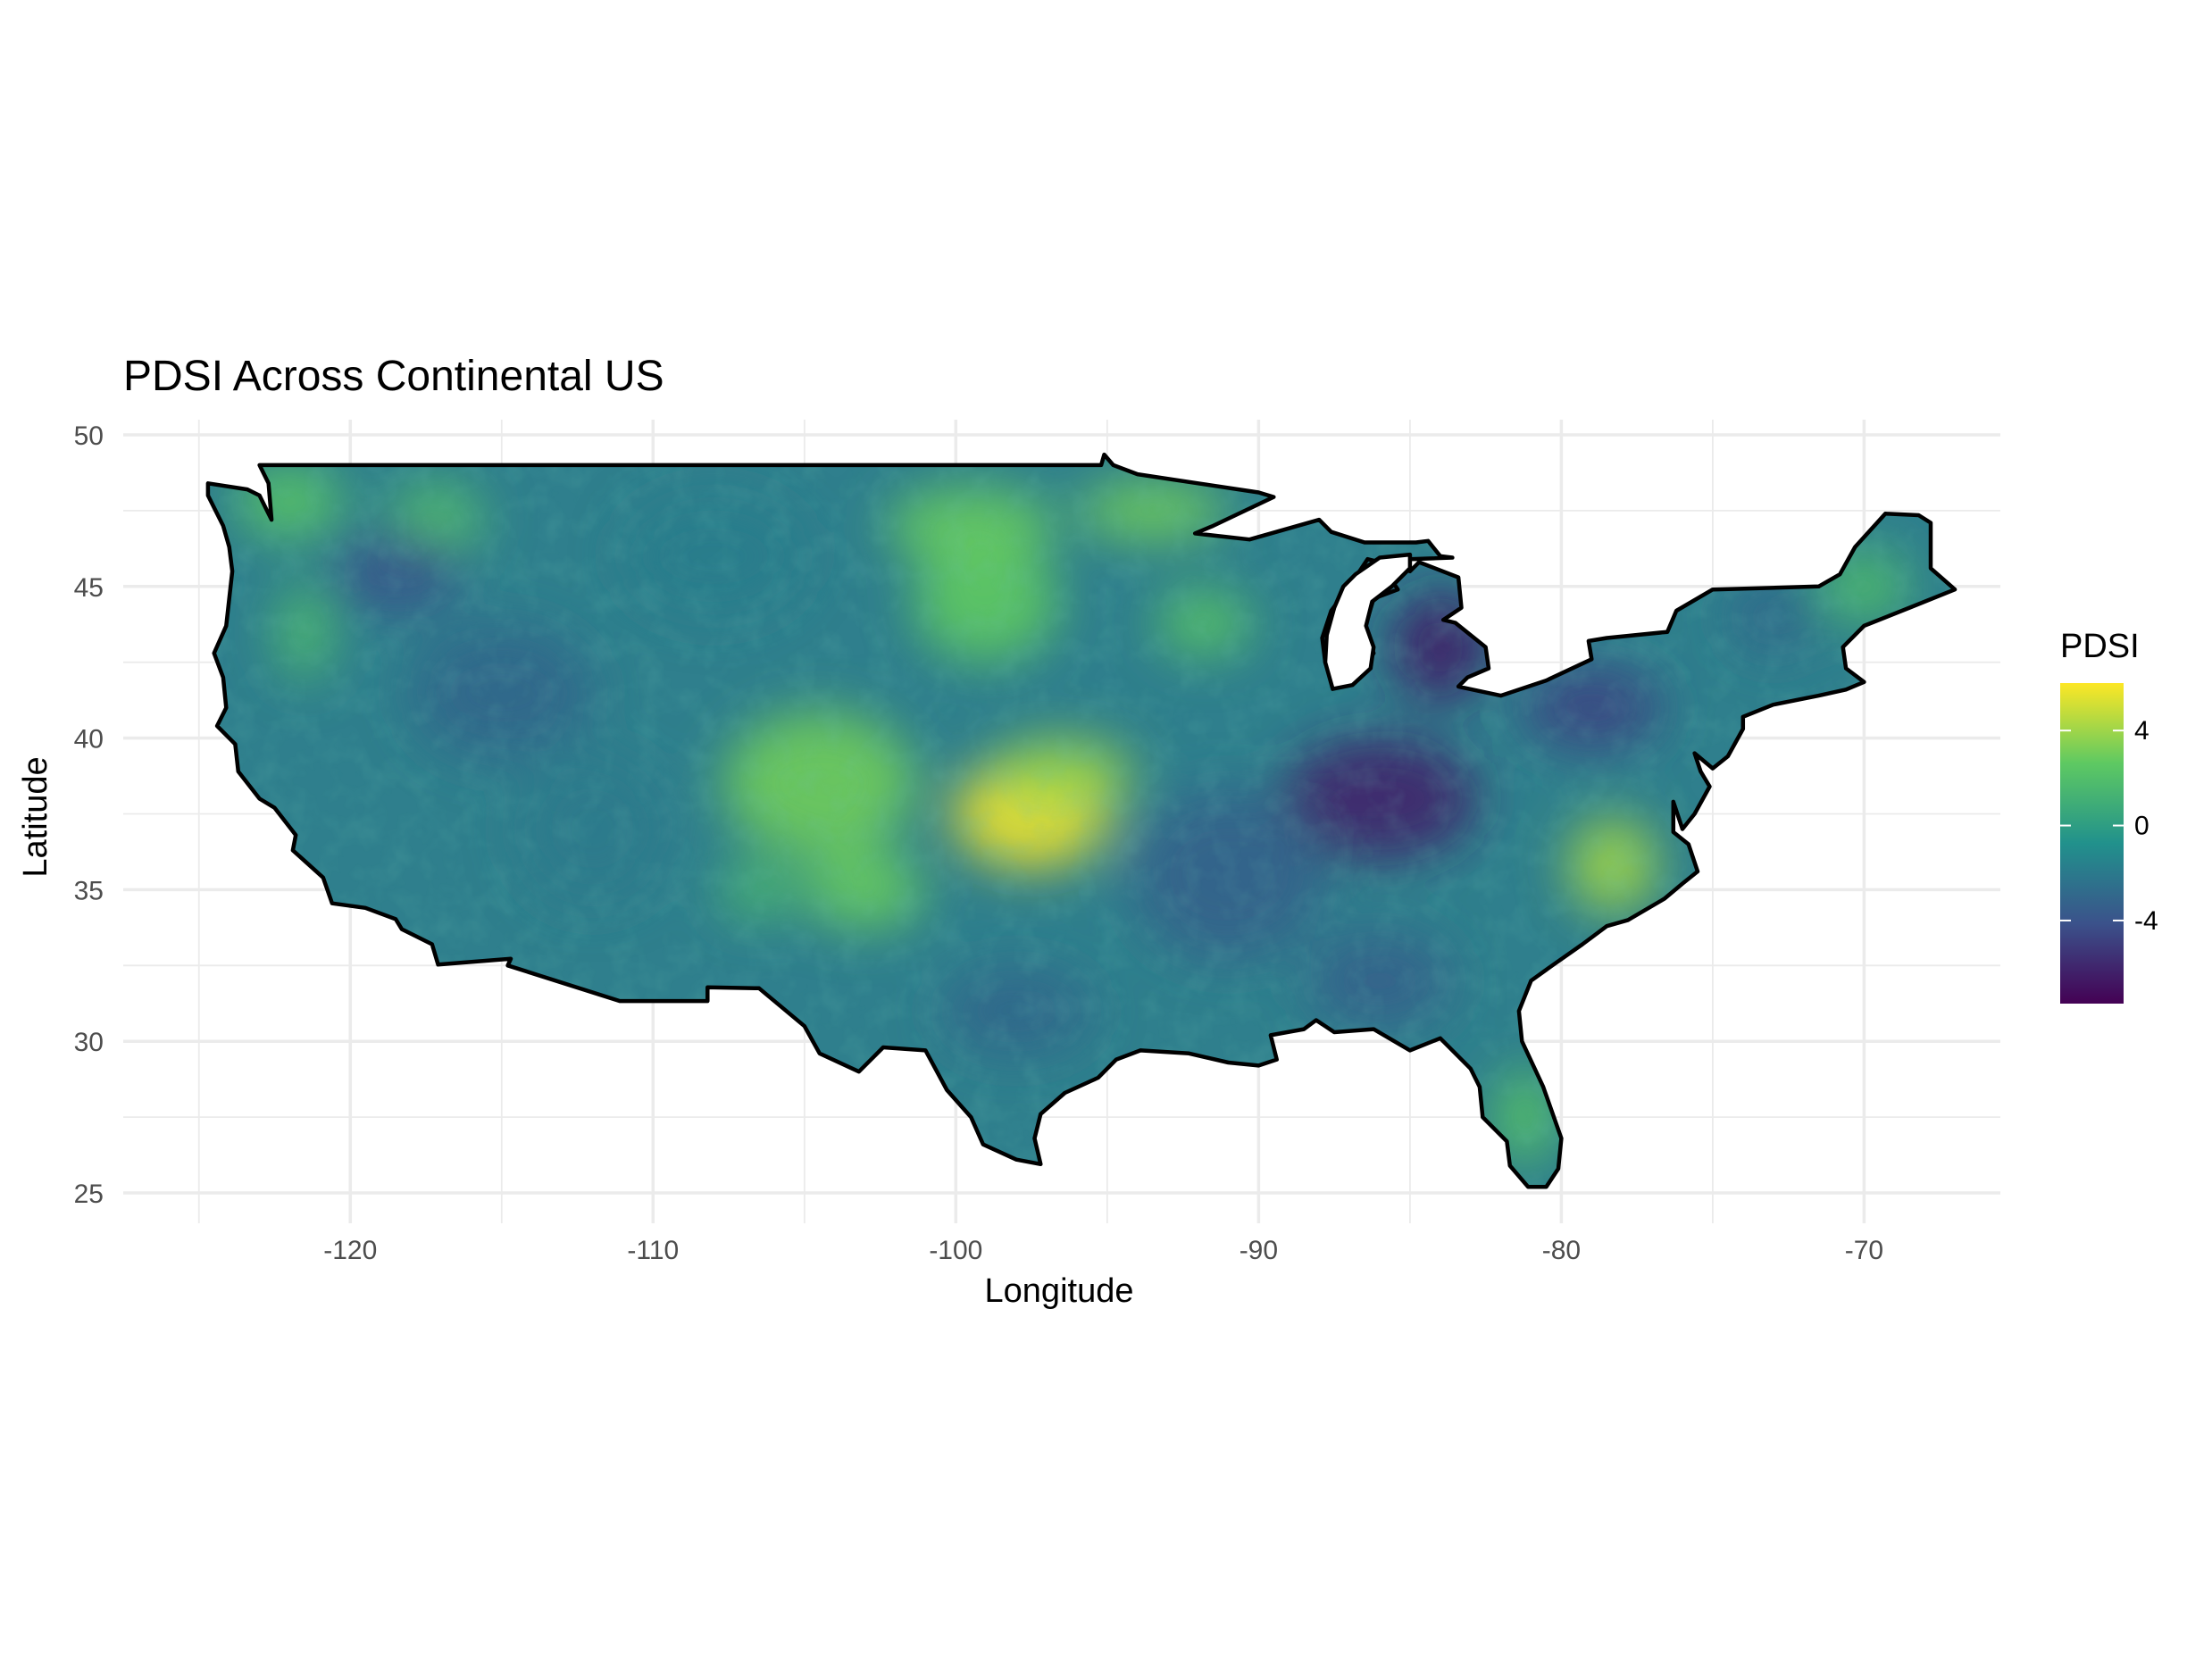 The width and height of the screenshot is (2212, 1659). I want to click on legend-tick-label: 4, so click(2141, 731).